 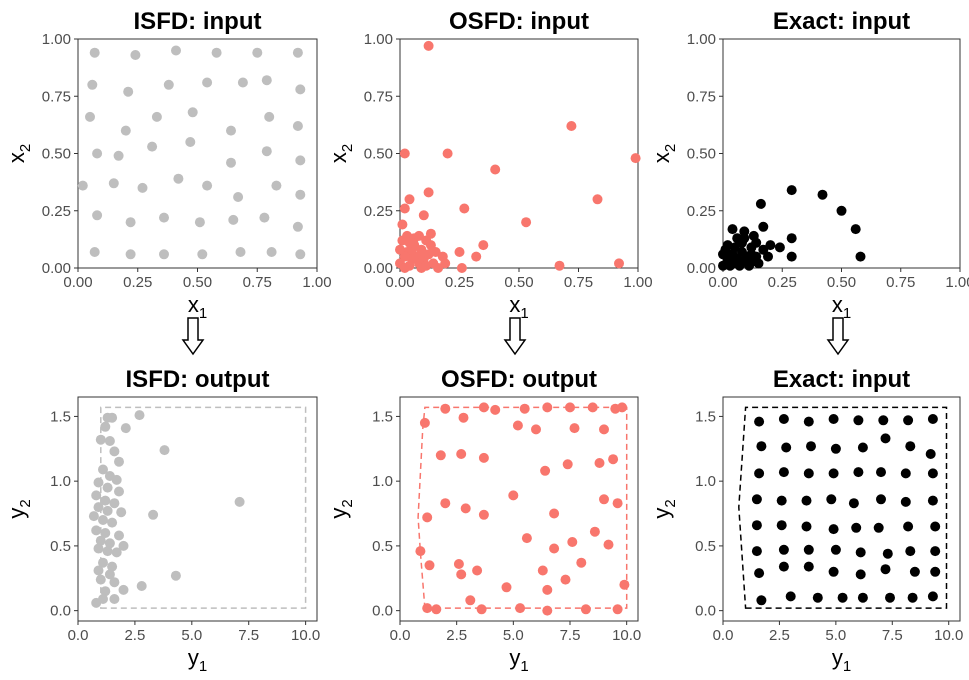 I want to click on y-tick-label: 1.5, so click(x=60, y=416).